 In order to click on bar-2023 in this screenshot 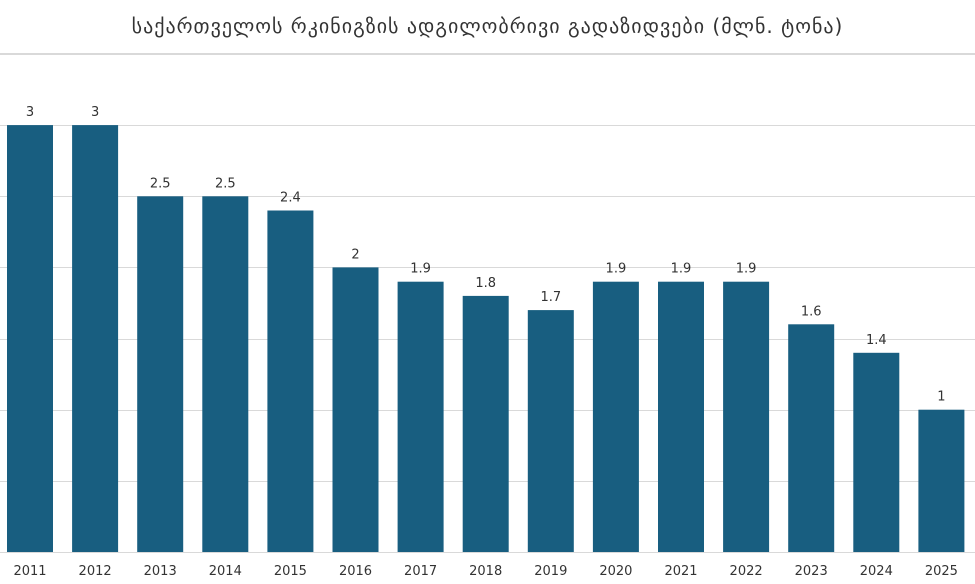, I will do `click(811, 438)`.